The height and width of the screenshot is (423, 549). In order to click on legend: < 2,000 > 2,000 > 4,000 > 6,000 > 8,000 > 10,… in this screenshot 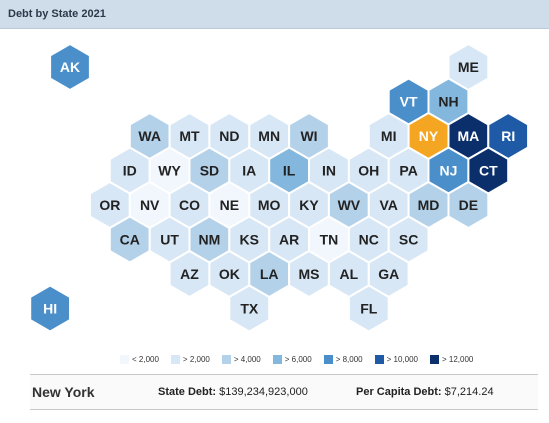, I will do `click(302, 359)`.